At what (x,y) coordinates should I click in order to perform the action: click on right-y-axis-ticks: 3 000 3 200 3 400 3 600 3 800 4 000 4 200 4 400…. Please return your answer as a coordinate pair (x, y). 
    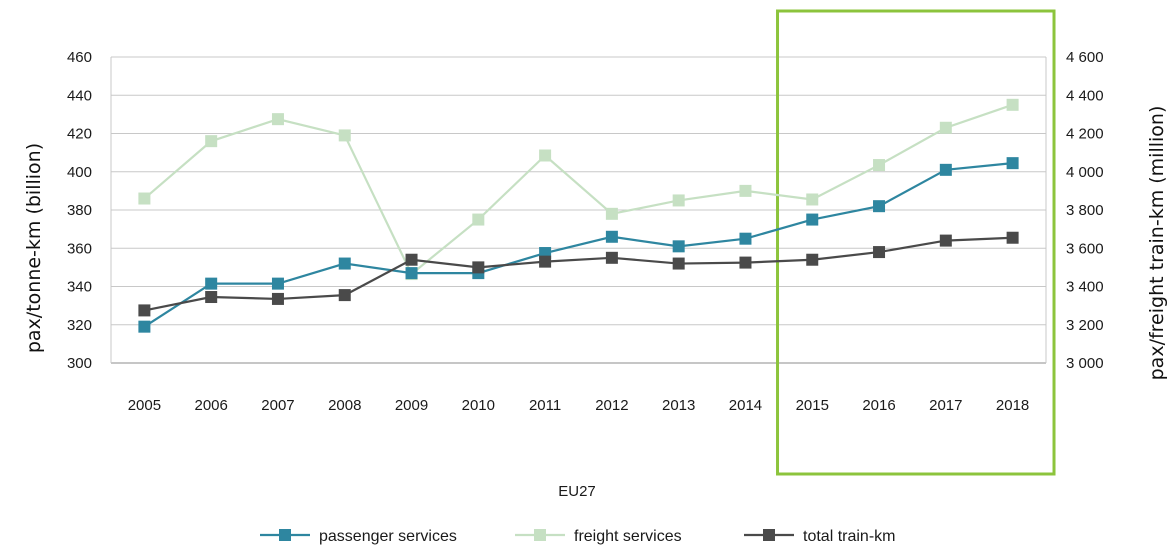
    Looking at the image, I should click on (1085, 210).